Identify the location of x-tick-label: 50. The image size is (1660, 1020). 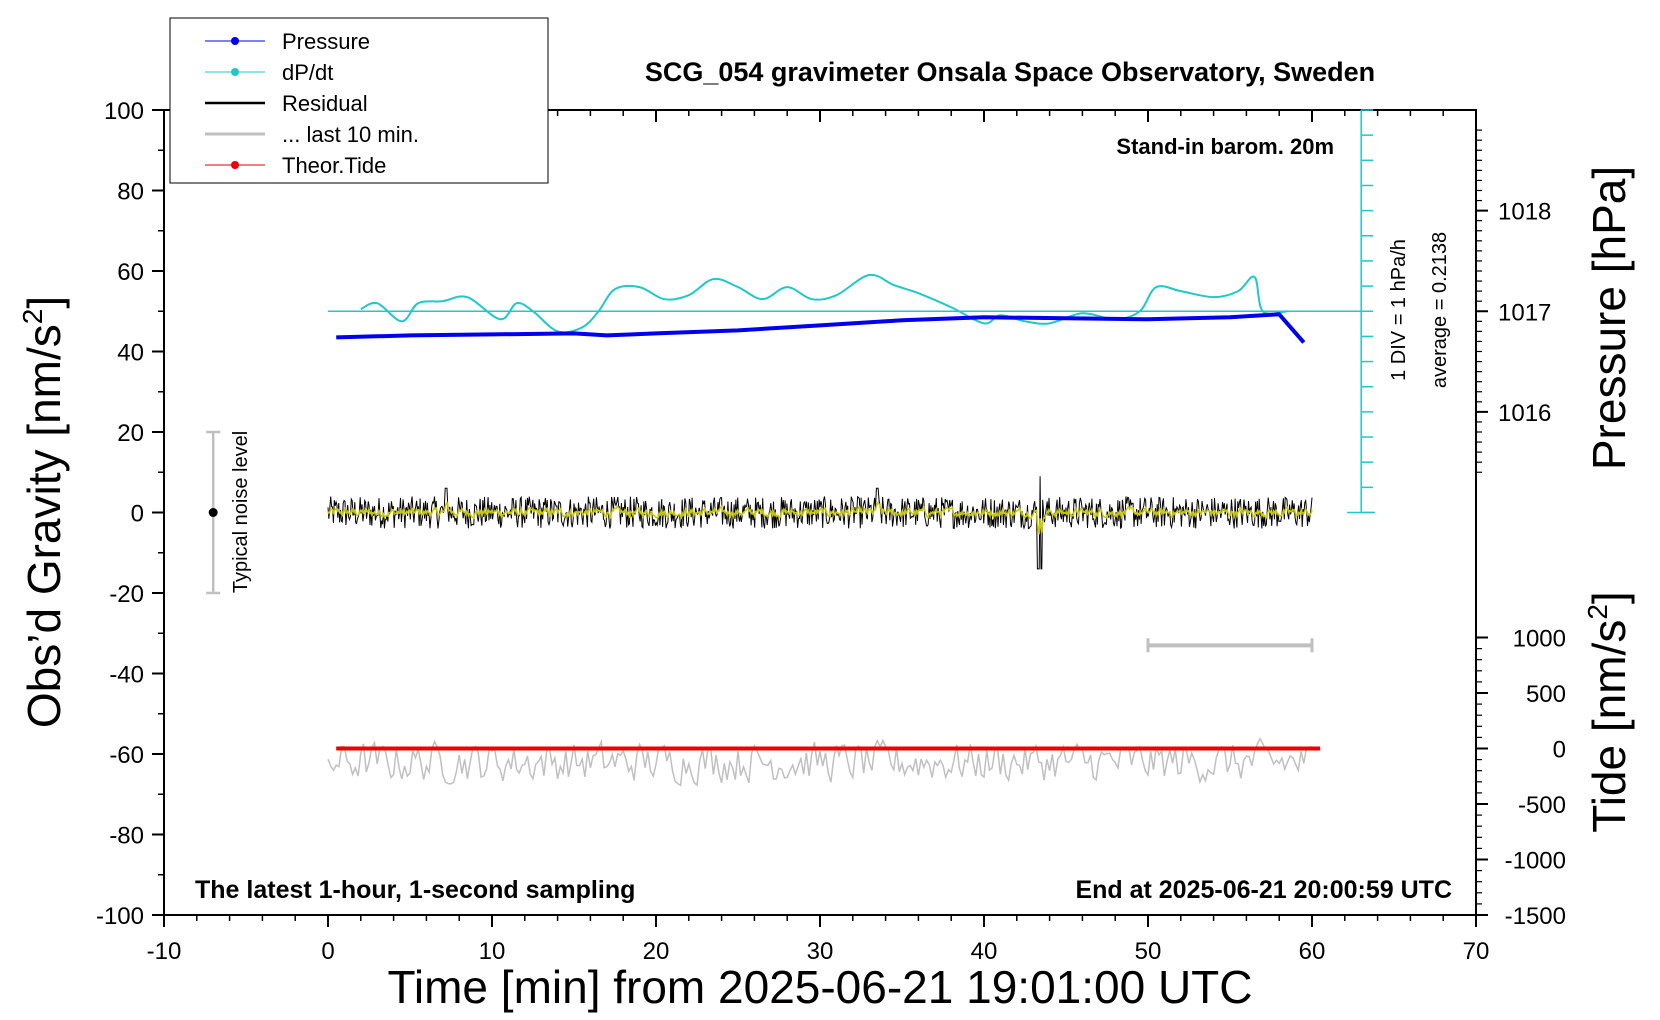
(1148, 951).